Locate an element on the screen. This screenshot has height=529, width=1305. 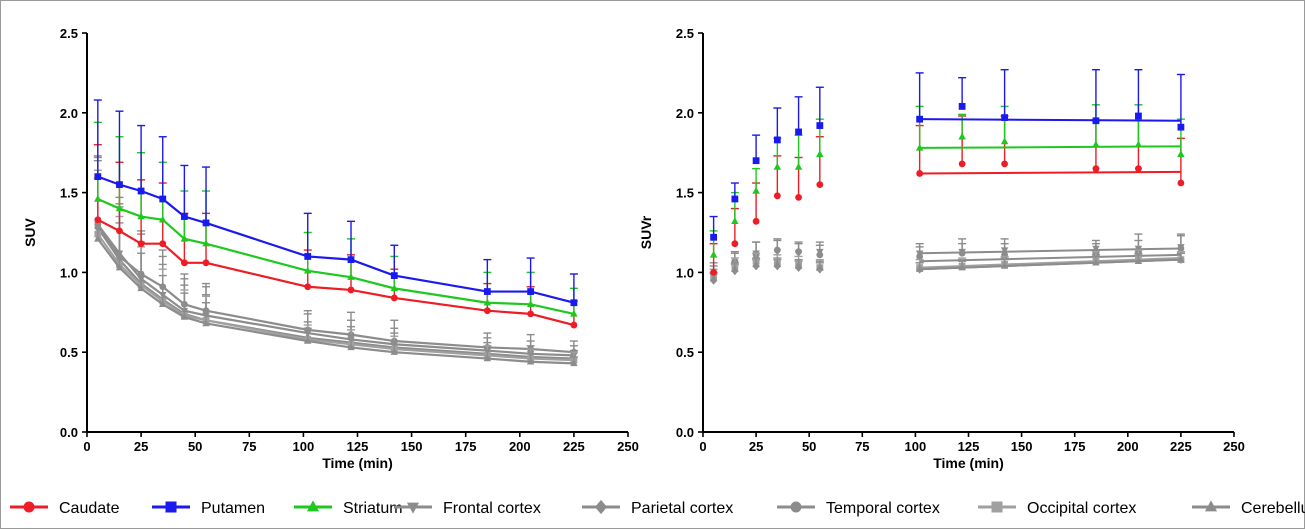
x-tick-label: 175 is located at coordinates (466, 446).